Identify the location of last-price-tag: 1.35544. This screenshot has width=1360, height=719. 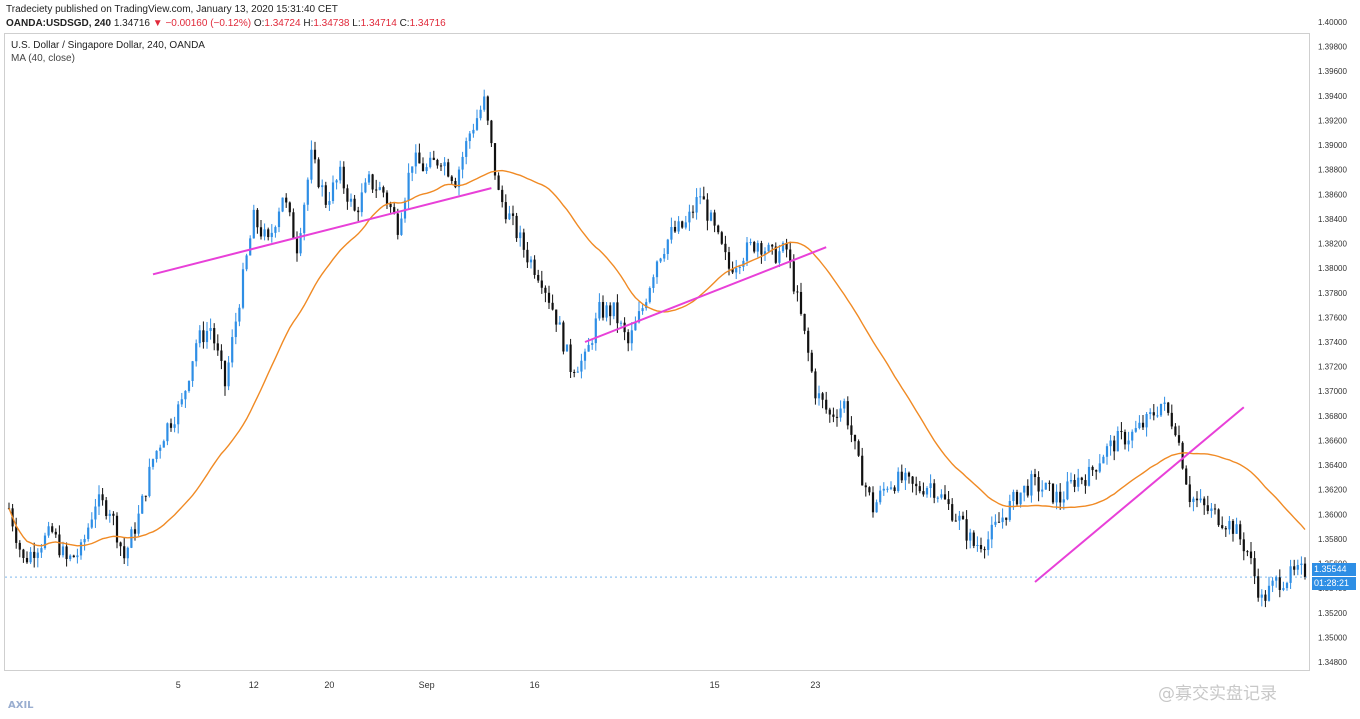
(1334, 569).